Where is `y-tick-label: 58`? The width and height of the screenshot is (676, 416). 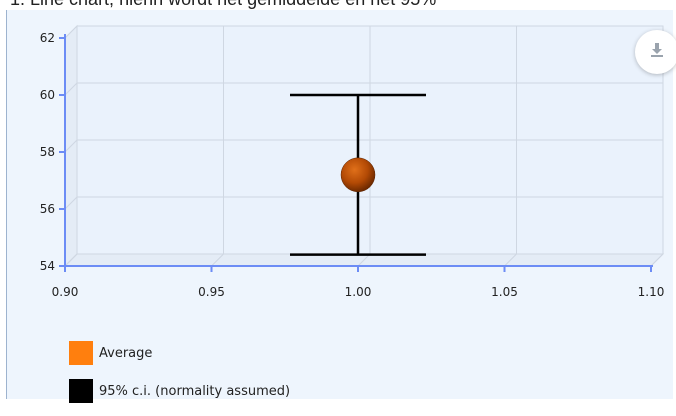 y-tick-label: 58 is located at coordinates (47, 152).